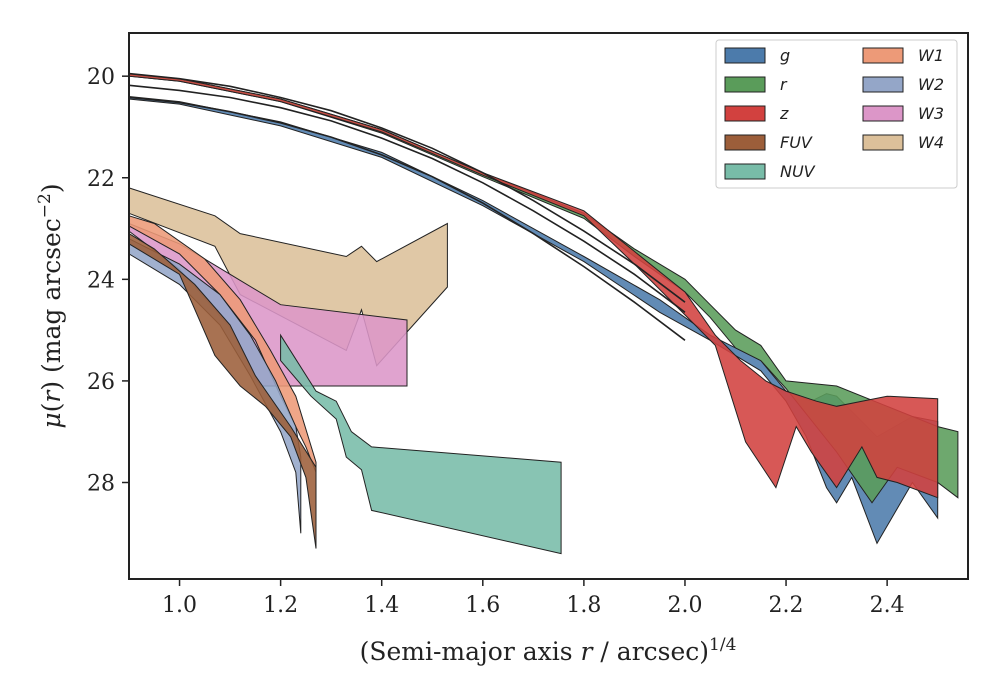 This screenshot has height=700, width=1000. What do you see at coordinates (931, 55) in the screenshot?
I see `legend-label-w1: W1` at bounding box center [931, 55].